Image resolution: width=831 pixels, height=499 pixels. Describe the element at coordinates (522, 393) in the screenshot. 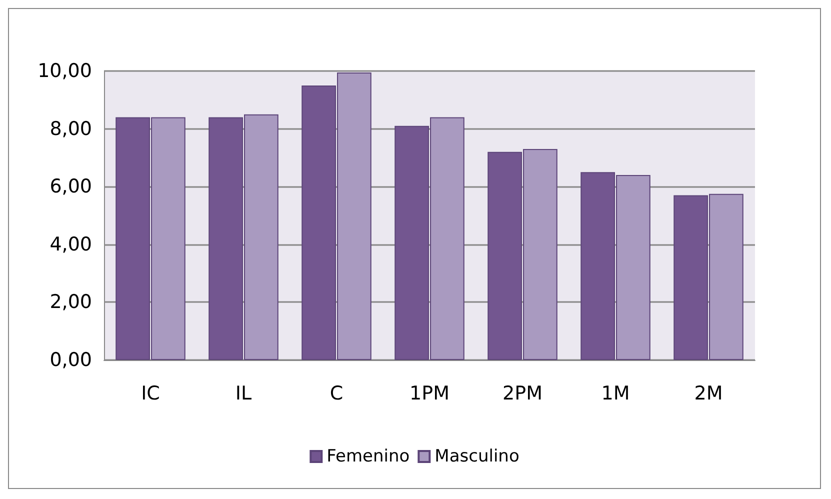

I see `x-tick-label: 2PM` at that location.